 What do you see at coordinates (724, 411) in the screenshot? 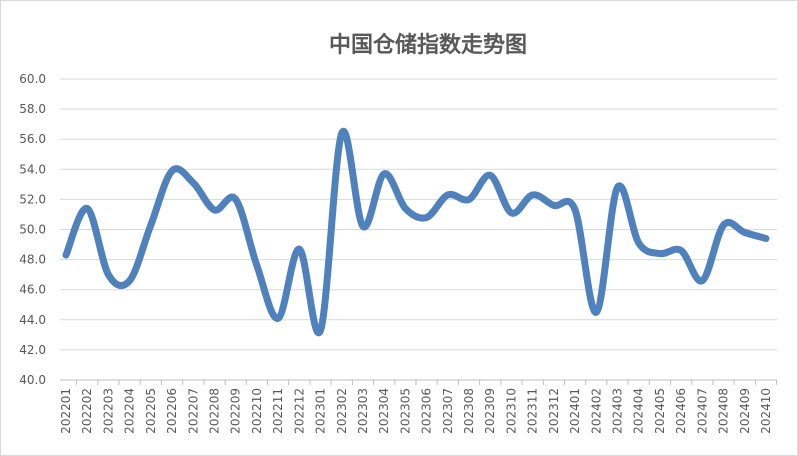
I see `x-tick-label: 202408` at bounding box center [724, 411].